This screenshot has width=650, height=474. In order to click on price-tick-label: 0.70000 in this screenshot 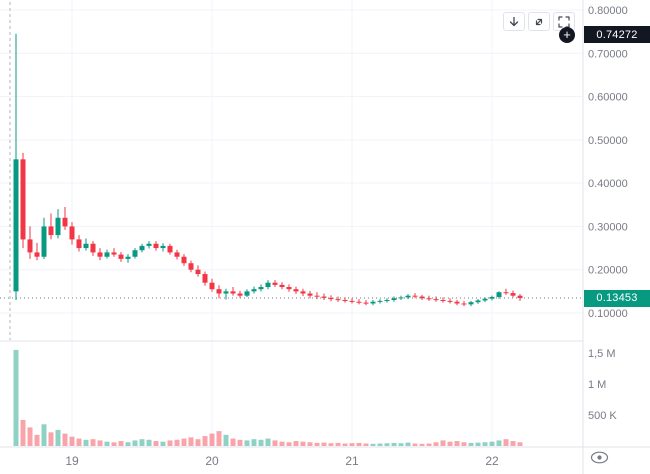, I will do `click(608, 54)`.